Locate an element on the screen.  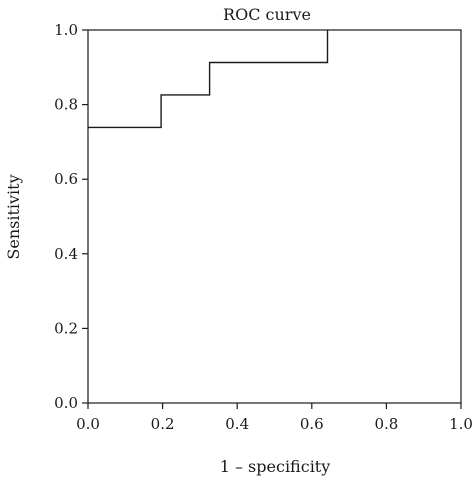
y-tick-label: 0.4 is located at coordinates (66, 254).